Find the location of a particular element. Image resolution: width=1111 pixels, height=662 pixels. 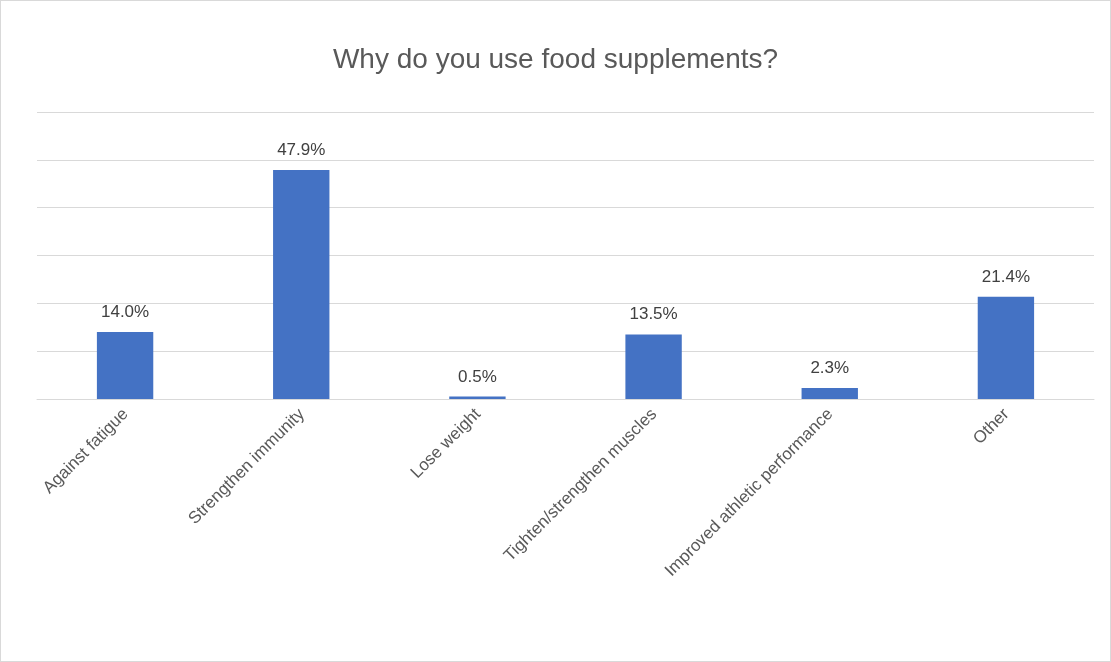

data-label: 47.9% is located at coordinates (301, 149).